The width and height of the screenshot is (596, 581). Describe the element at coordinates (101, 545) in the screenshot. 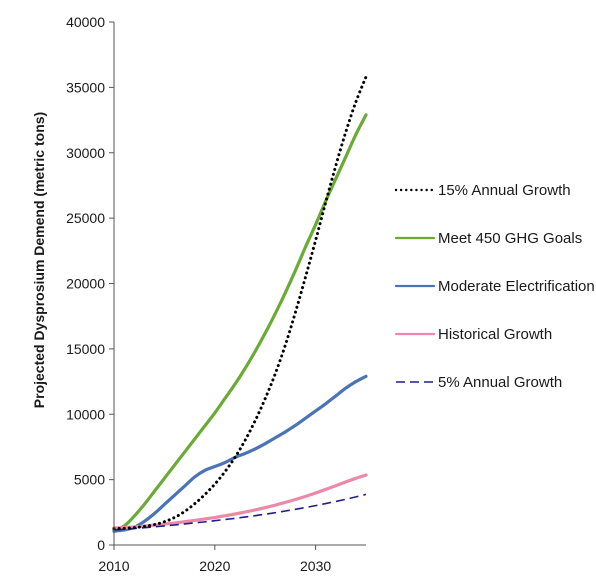

I see `y-tick-label: 0` at that location.